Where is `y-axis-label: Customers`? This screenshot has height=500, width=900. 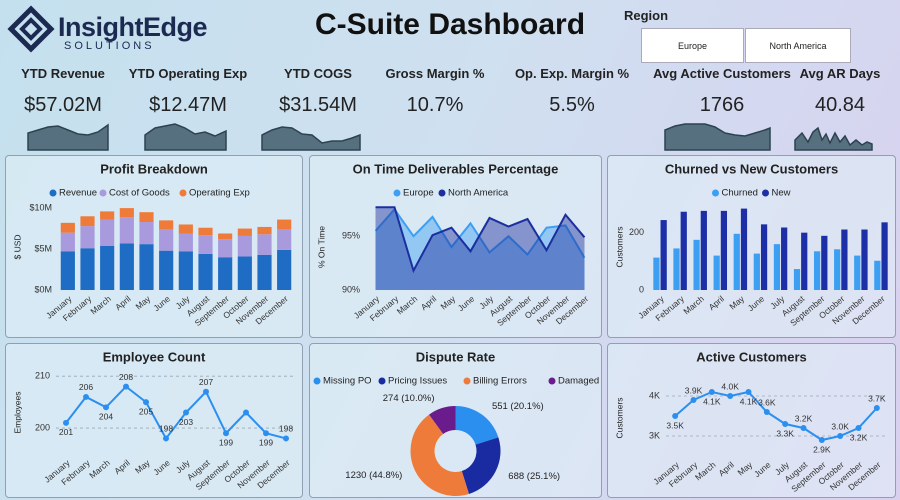
y-axis-label: Customers is located at coordinates (619, 417).